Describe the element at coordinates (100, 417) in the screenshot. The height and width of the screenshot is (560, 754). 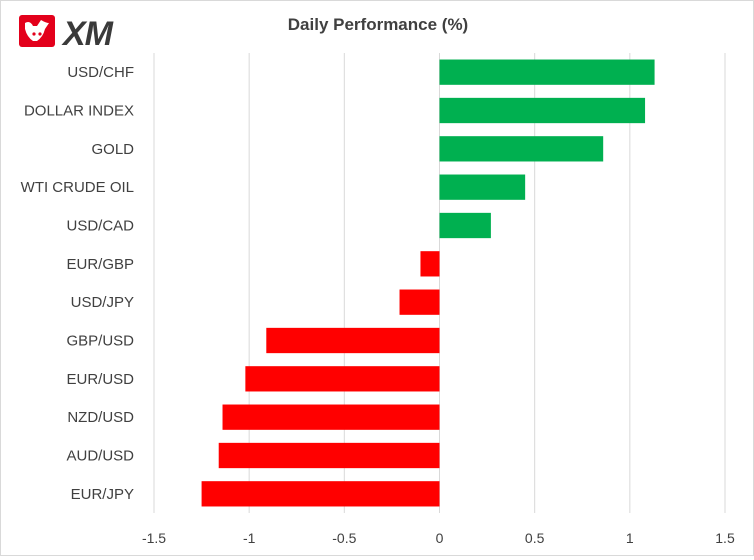
I see `category-label: NZD/USD` at that location.